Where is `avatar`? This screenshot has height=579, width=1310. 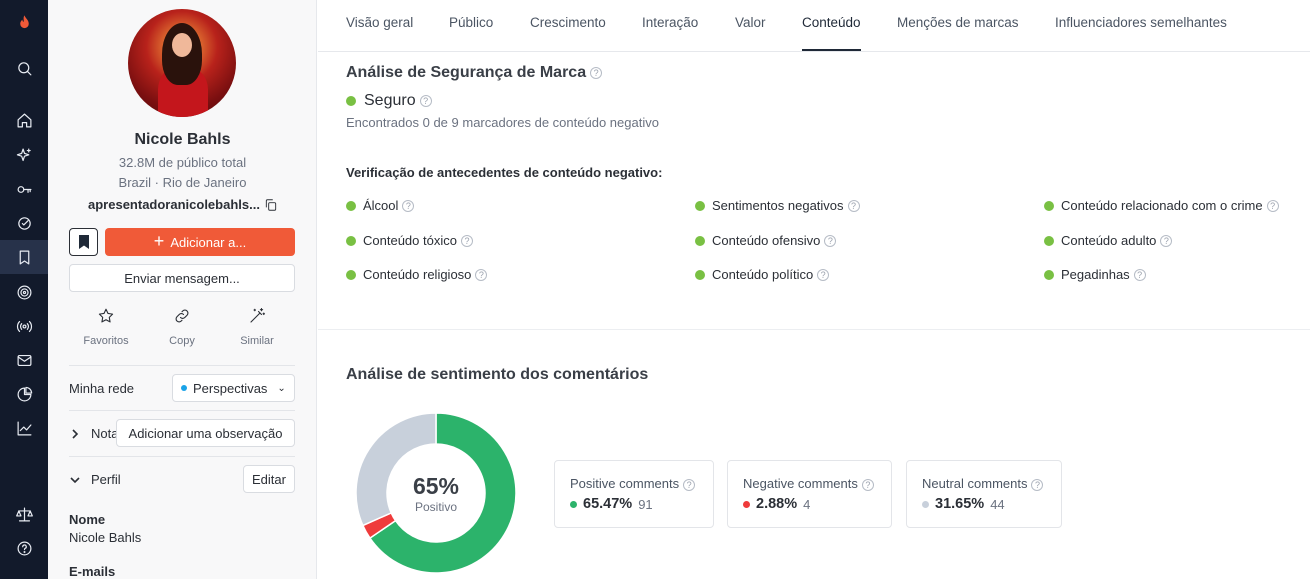
avatar is located at coordinates (182, 63).